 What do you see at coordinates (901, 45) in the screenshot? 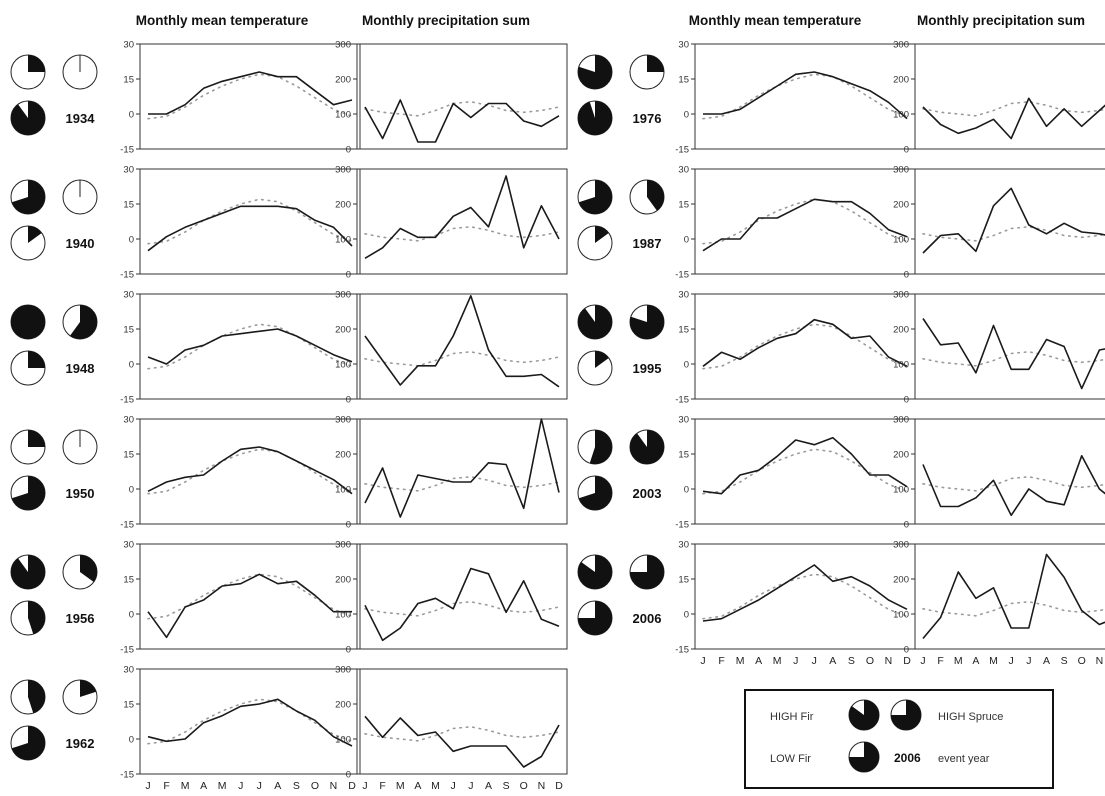
I see `precip-1976-tick-label: 300` at bounding box center [901, 45].